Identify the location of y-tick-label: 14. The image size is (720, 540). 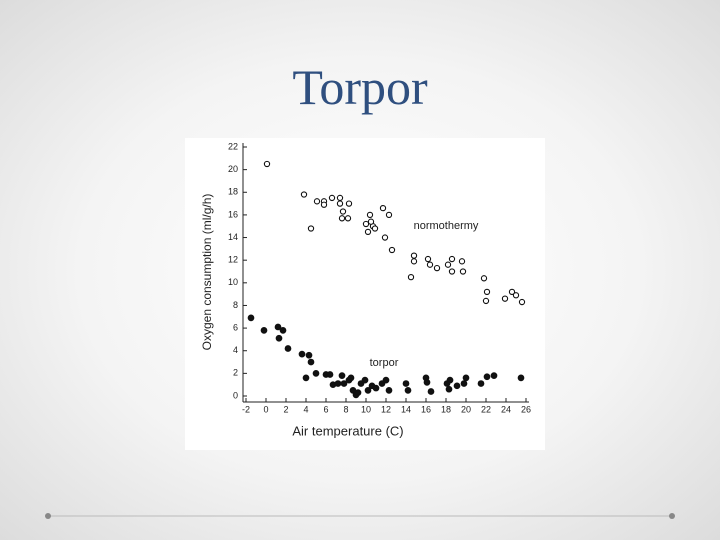
(233, 237).